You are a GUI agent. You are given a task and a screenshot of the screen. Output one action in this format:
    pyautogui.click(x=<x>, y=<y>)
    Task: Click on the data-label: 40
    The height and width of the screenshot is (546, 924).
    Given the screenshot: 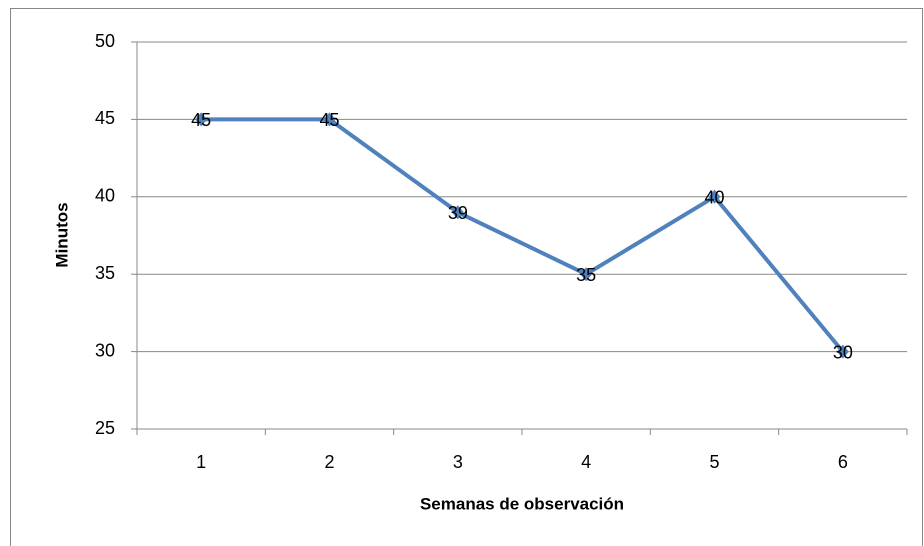 What is the action you would take?
    pyautogui.click(x=714, y=198)
    